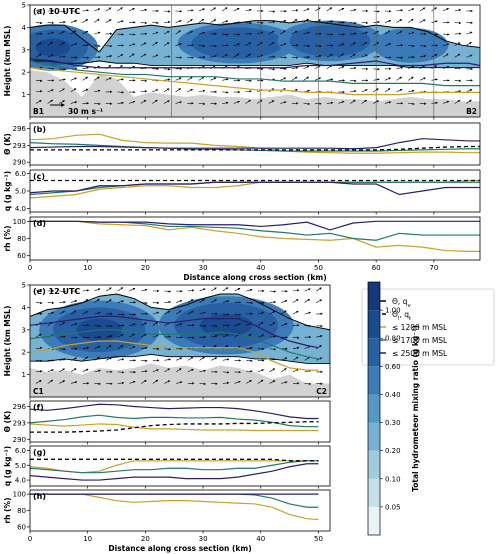 The height and width of the screenshot is (554, 500). Describe the element at coordinates (24, 308) in the screenshot. I see `y-tick-label: 4` at that location.